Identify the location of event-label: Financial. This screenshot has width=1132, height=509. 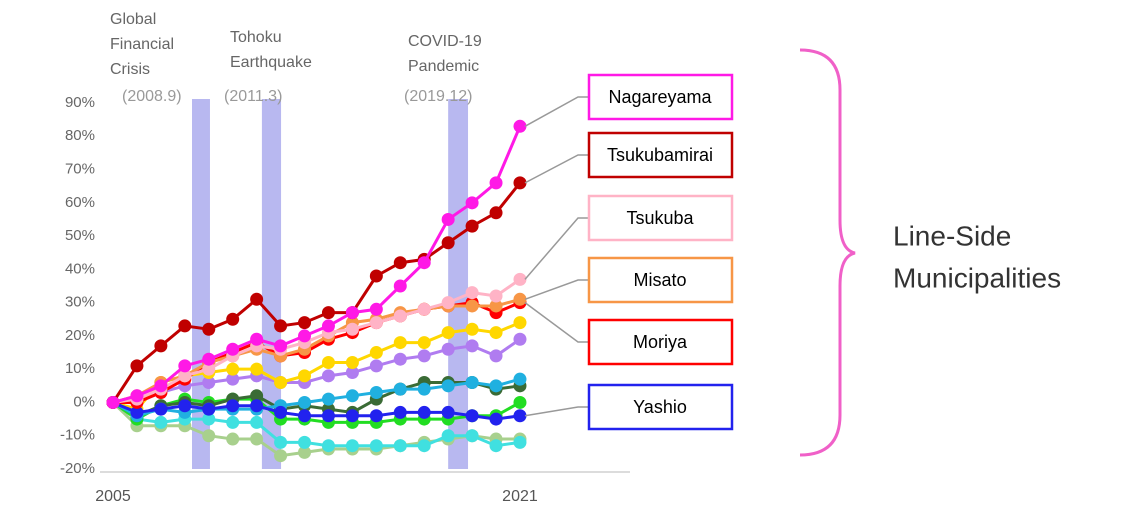
(142, 44).